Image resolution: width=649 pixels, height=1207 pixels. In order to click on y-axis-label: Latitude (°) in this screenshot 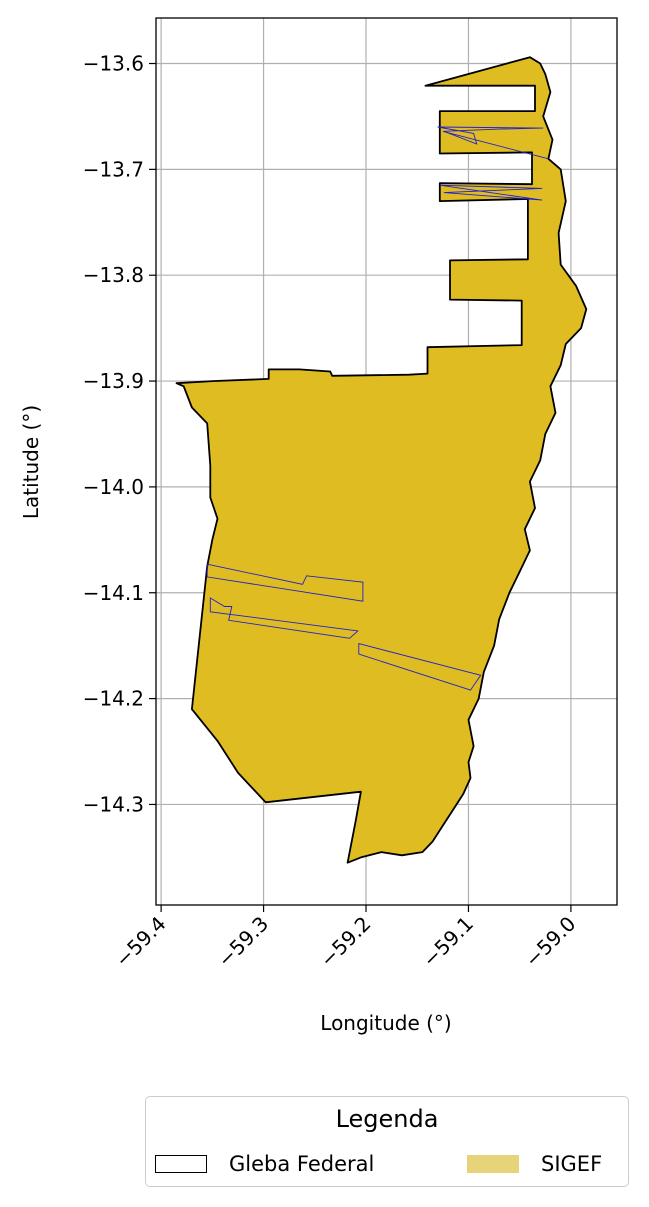, I will do `click(31, 462)`.